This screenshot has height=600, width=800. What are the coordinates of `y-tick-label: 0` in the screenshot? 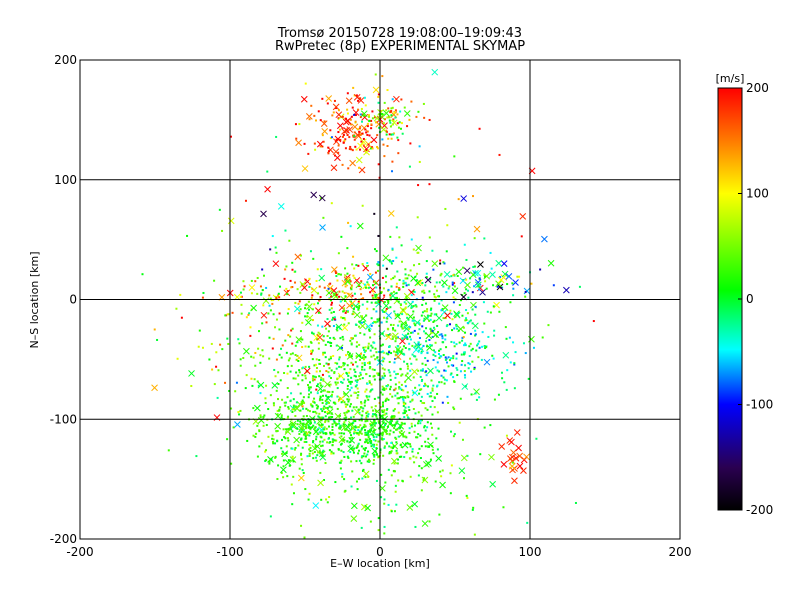 It's located at (73, 300).